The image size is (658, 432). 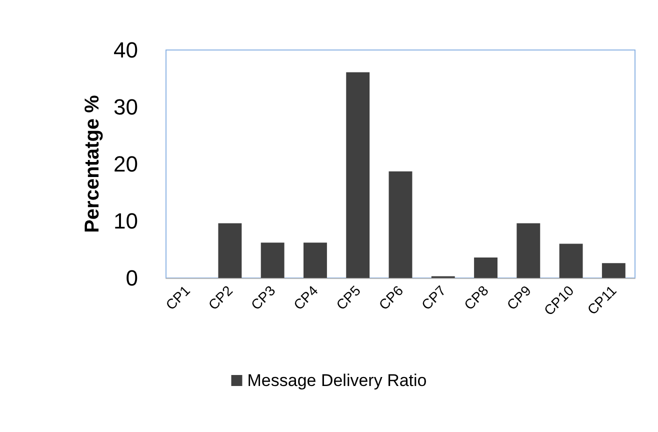 What do you see at coordinates (433, 297) in the screenshot?
I see `x-tick-label: CP7` at bounding box center [433, 297].